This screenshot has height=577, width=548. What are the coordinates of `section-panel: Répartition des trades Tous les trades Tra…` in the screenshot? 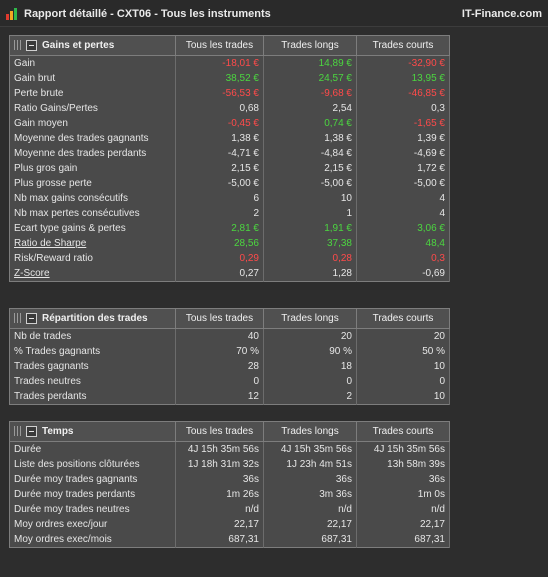 It's located at (229, 356).